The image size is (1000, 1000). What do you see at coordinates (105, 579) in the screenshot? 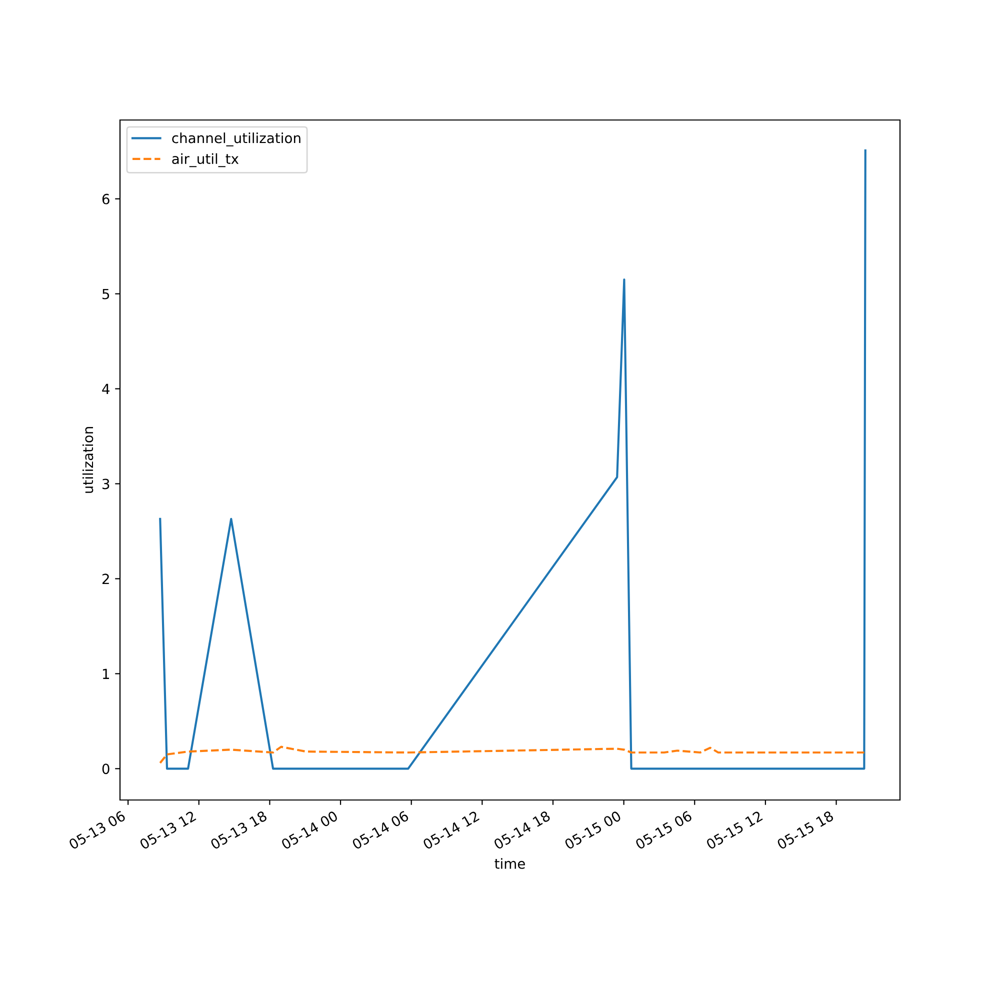
I see `y-tick-label: 2` at bounding box center [105, 579].